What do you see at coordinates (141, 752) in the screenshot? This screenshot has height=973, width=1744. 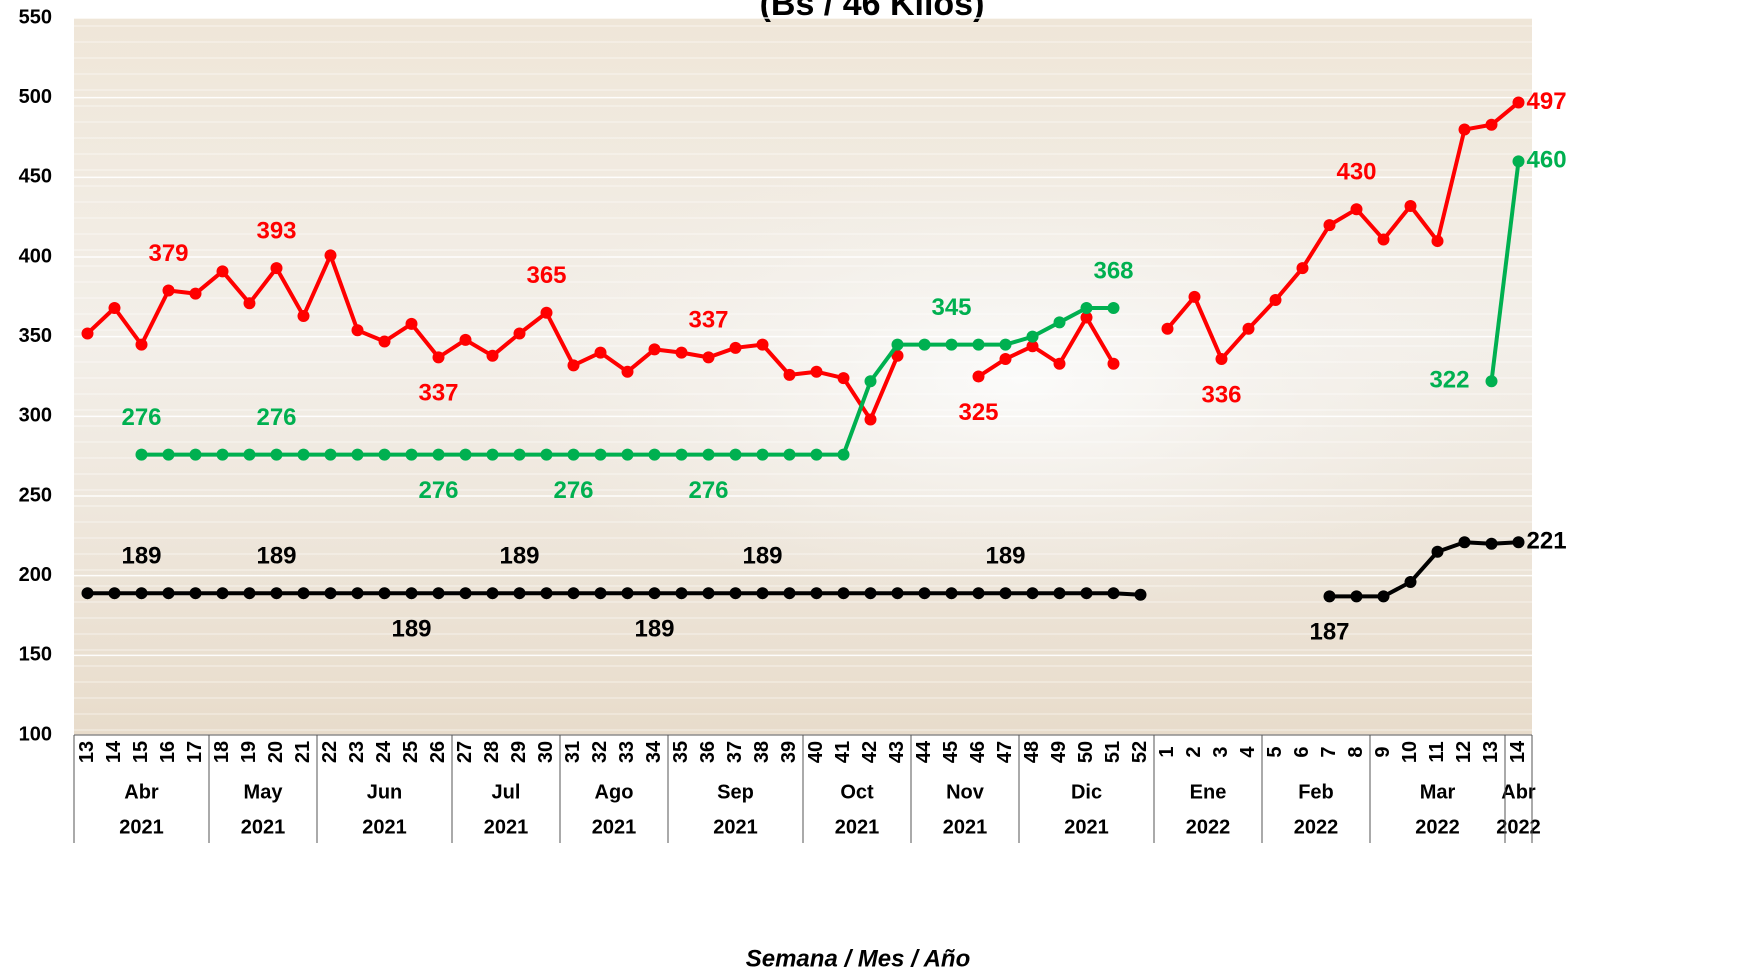 I see `x-tick-label: 15` at bounding box center [141, 752].